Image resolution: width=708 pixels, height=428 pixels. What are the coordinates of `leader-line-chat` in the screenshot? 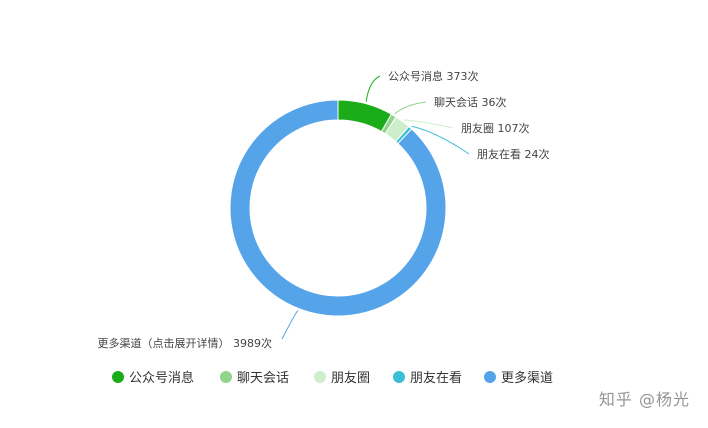 It's located at (410, 108).